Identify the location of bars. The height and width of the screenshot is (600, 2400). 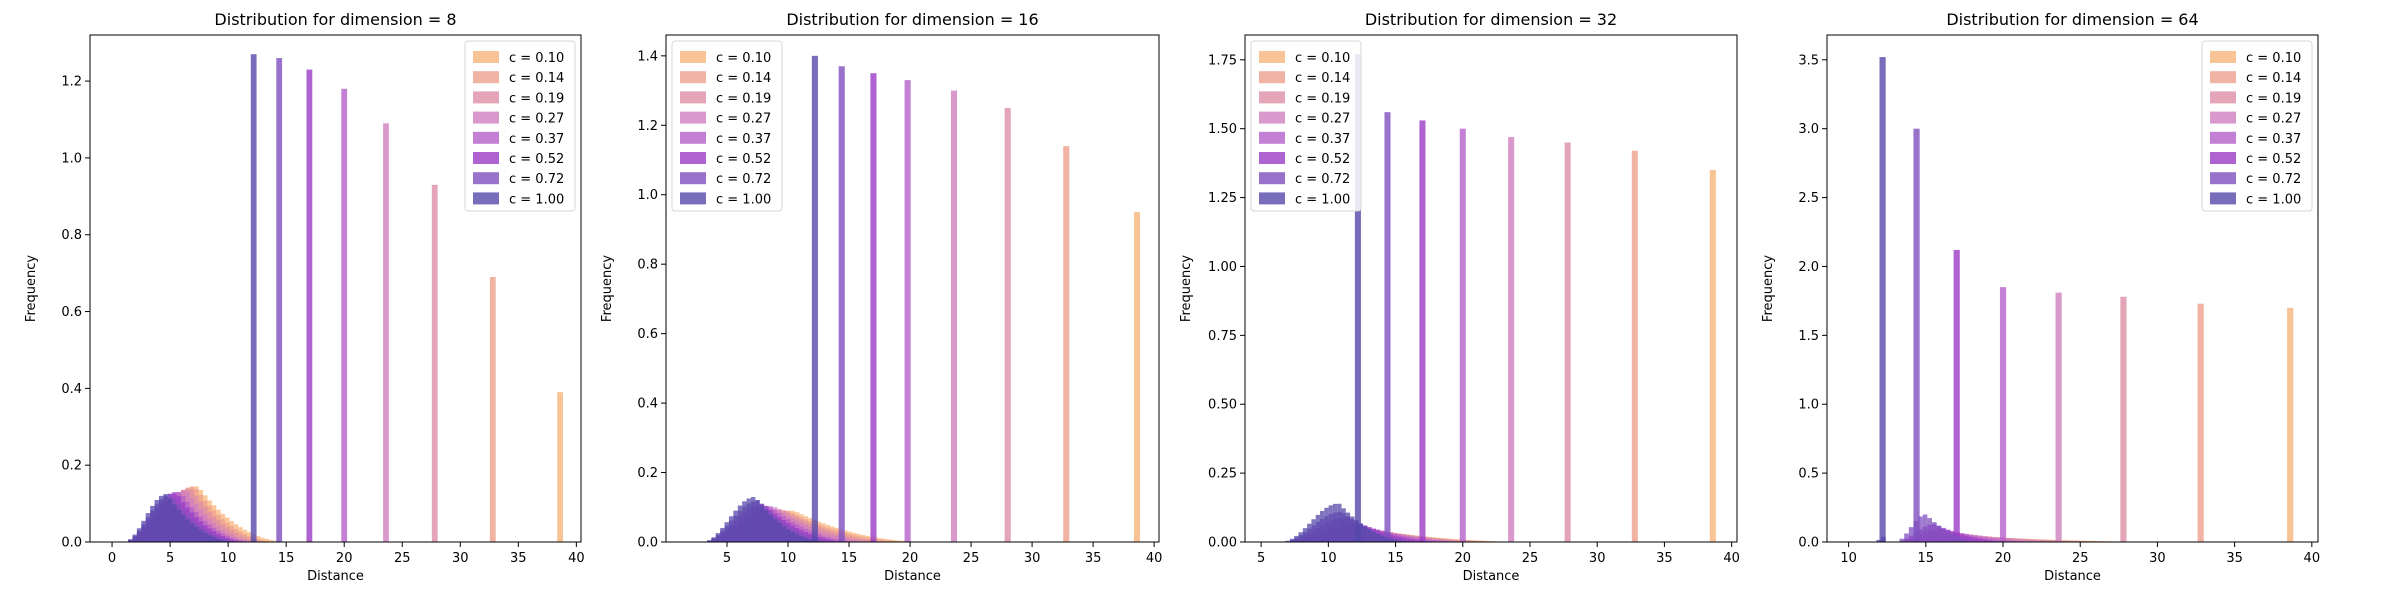
(1500, 298).